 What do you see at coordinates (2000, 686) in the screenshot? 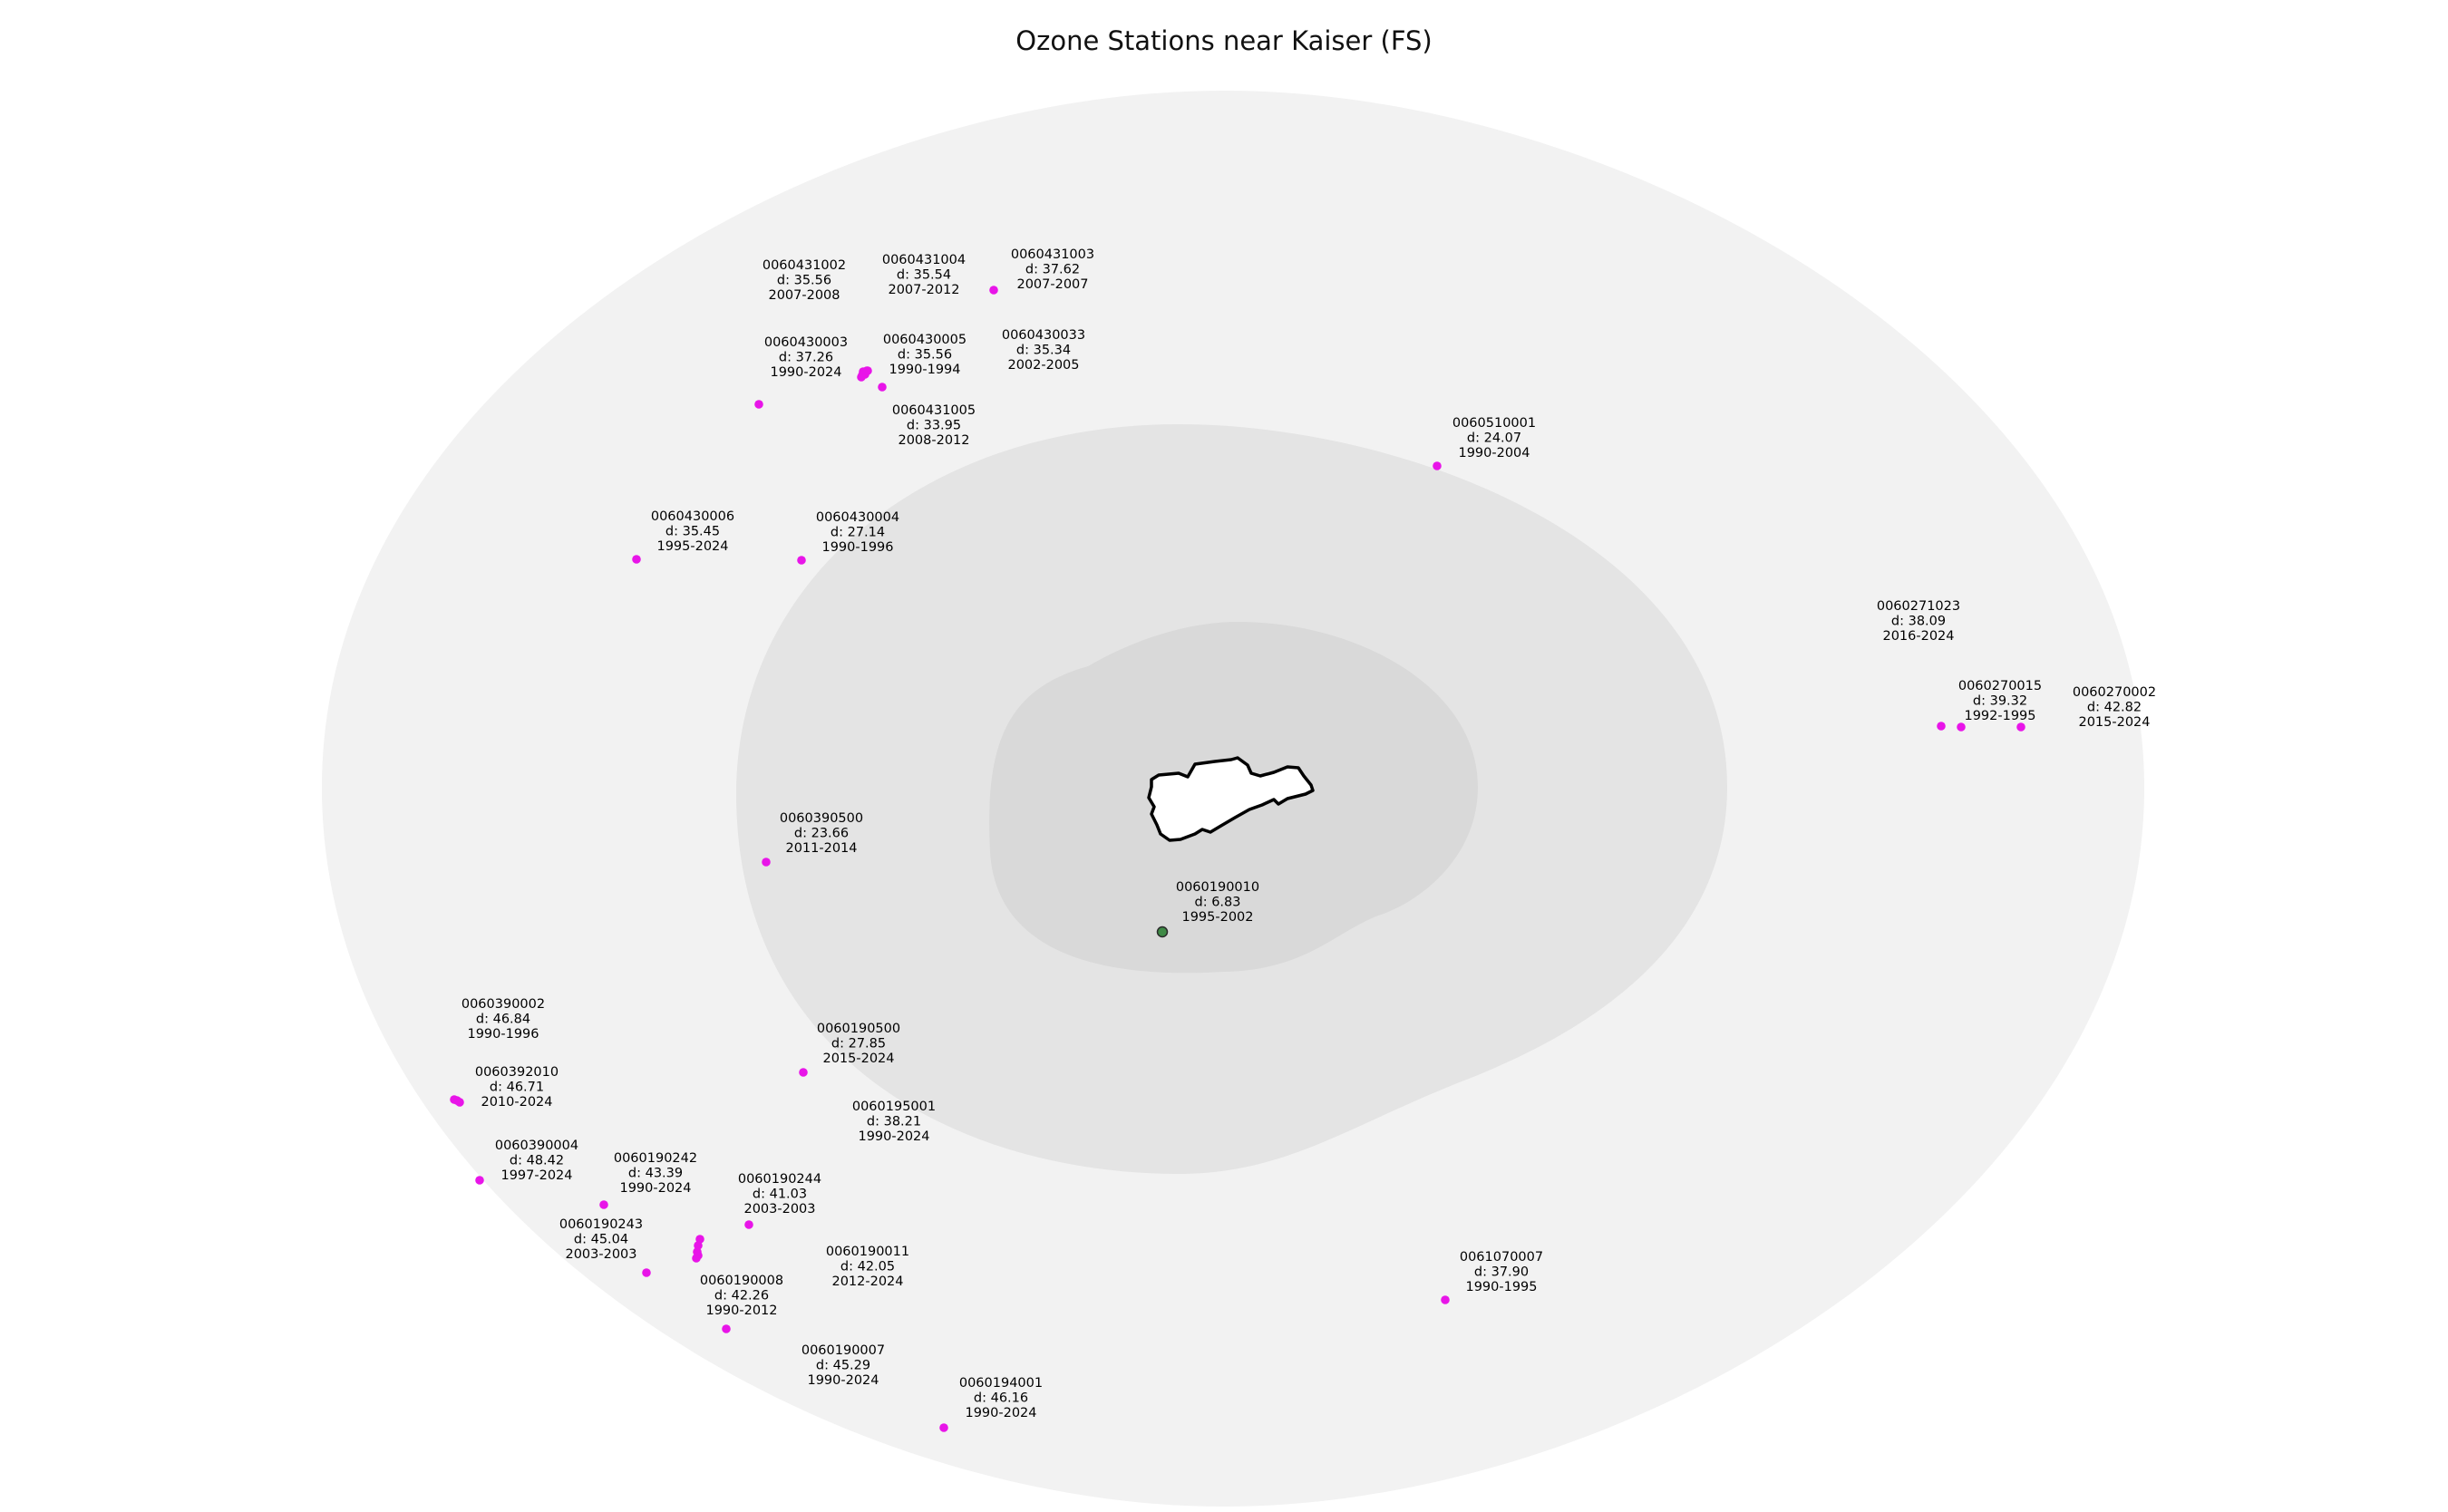
I see `station-label-id: 0060270015` at bounding box center [2000, 686].